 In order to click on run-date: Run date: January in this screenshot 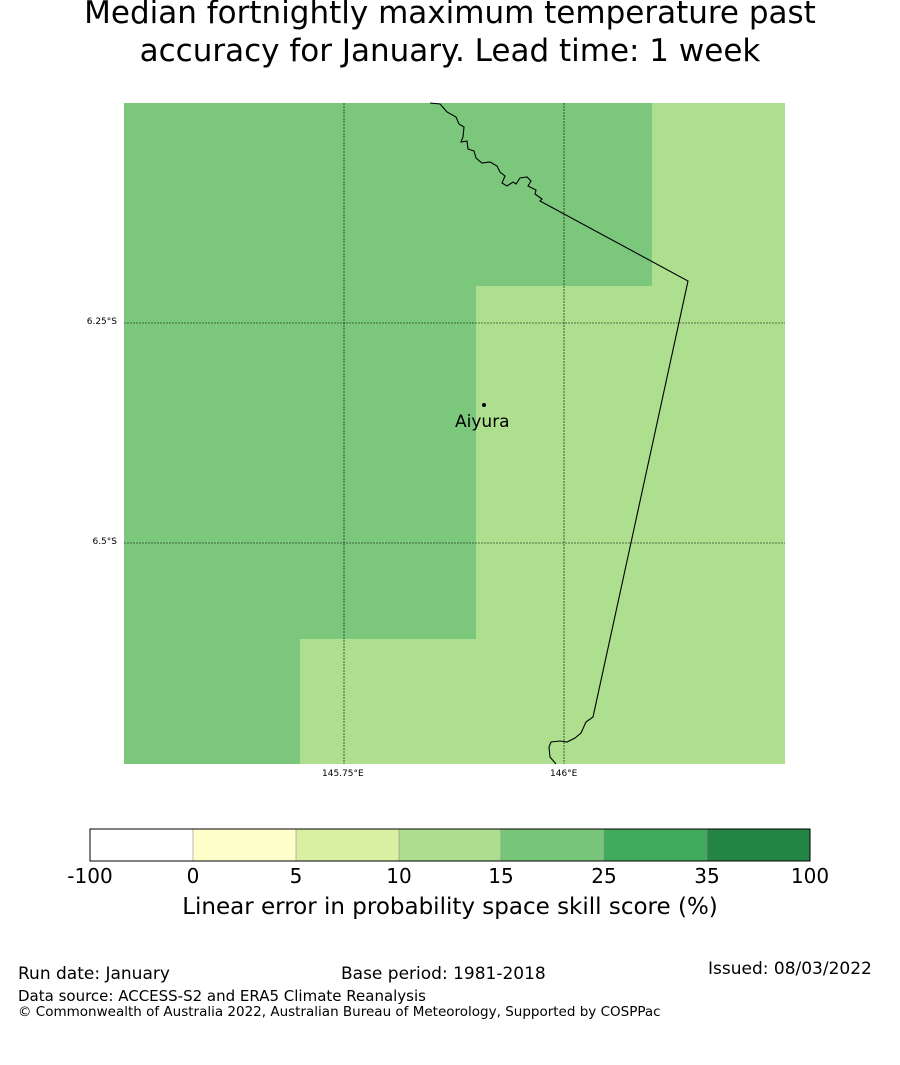, I will do `click(94, 974)`.